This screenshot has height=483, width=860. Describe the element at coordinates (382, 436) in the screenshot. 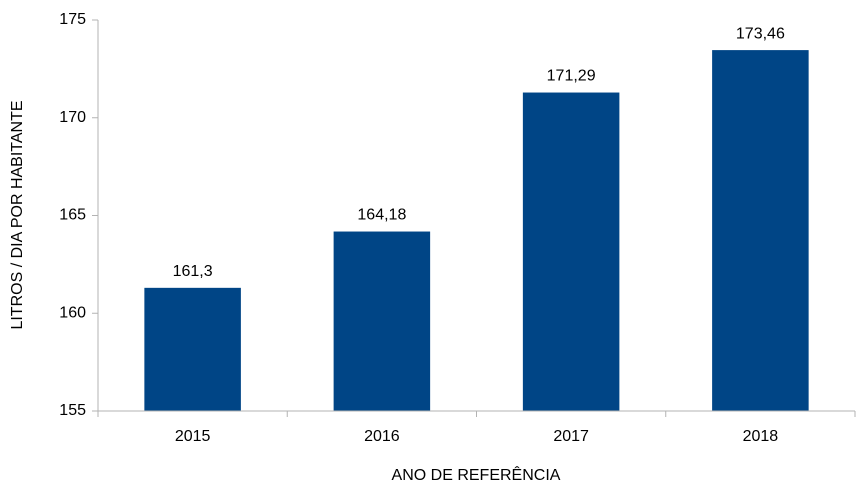

I see `x-tick-label: 2016` at that location.